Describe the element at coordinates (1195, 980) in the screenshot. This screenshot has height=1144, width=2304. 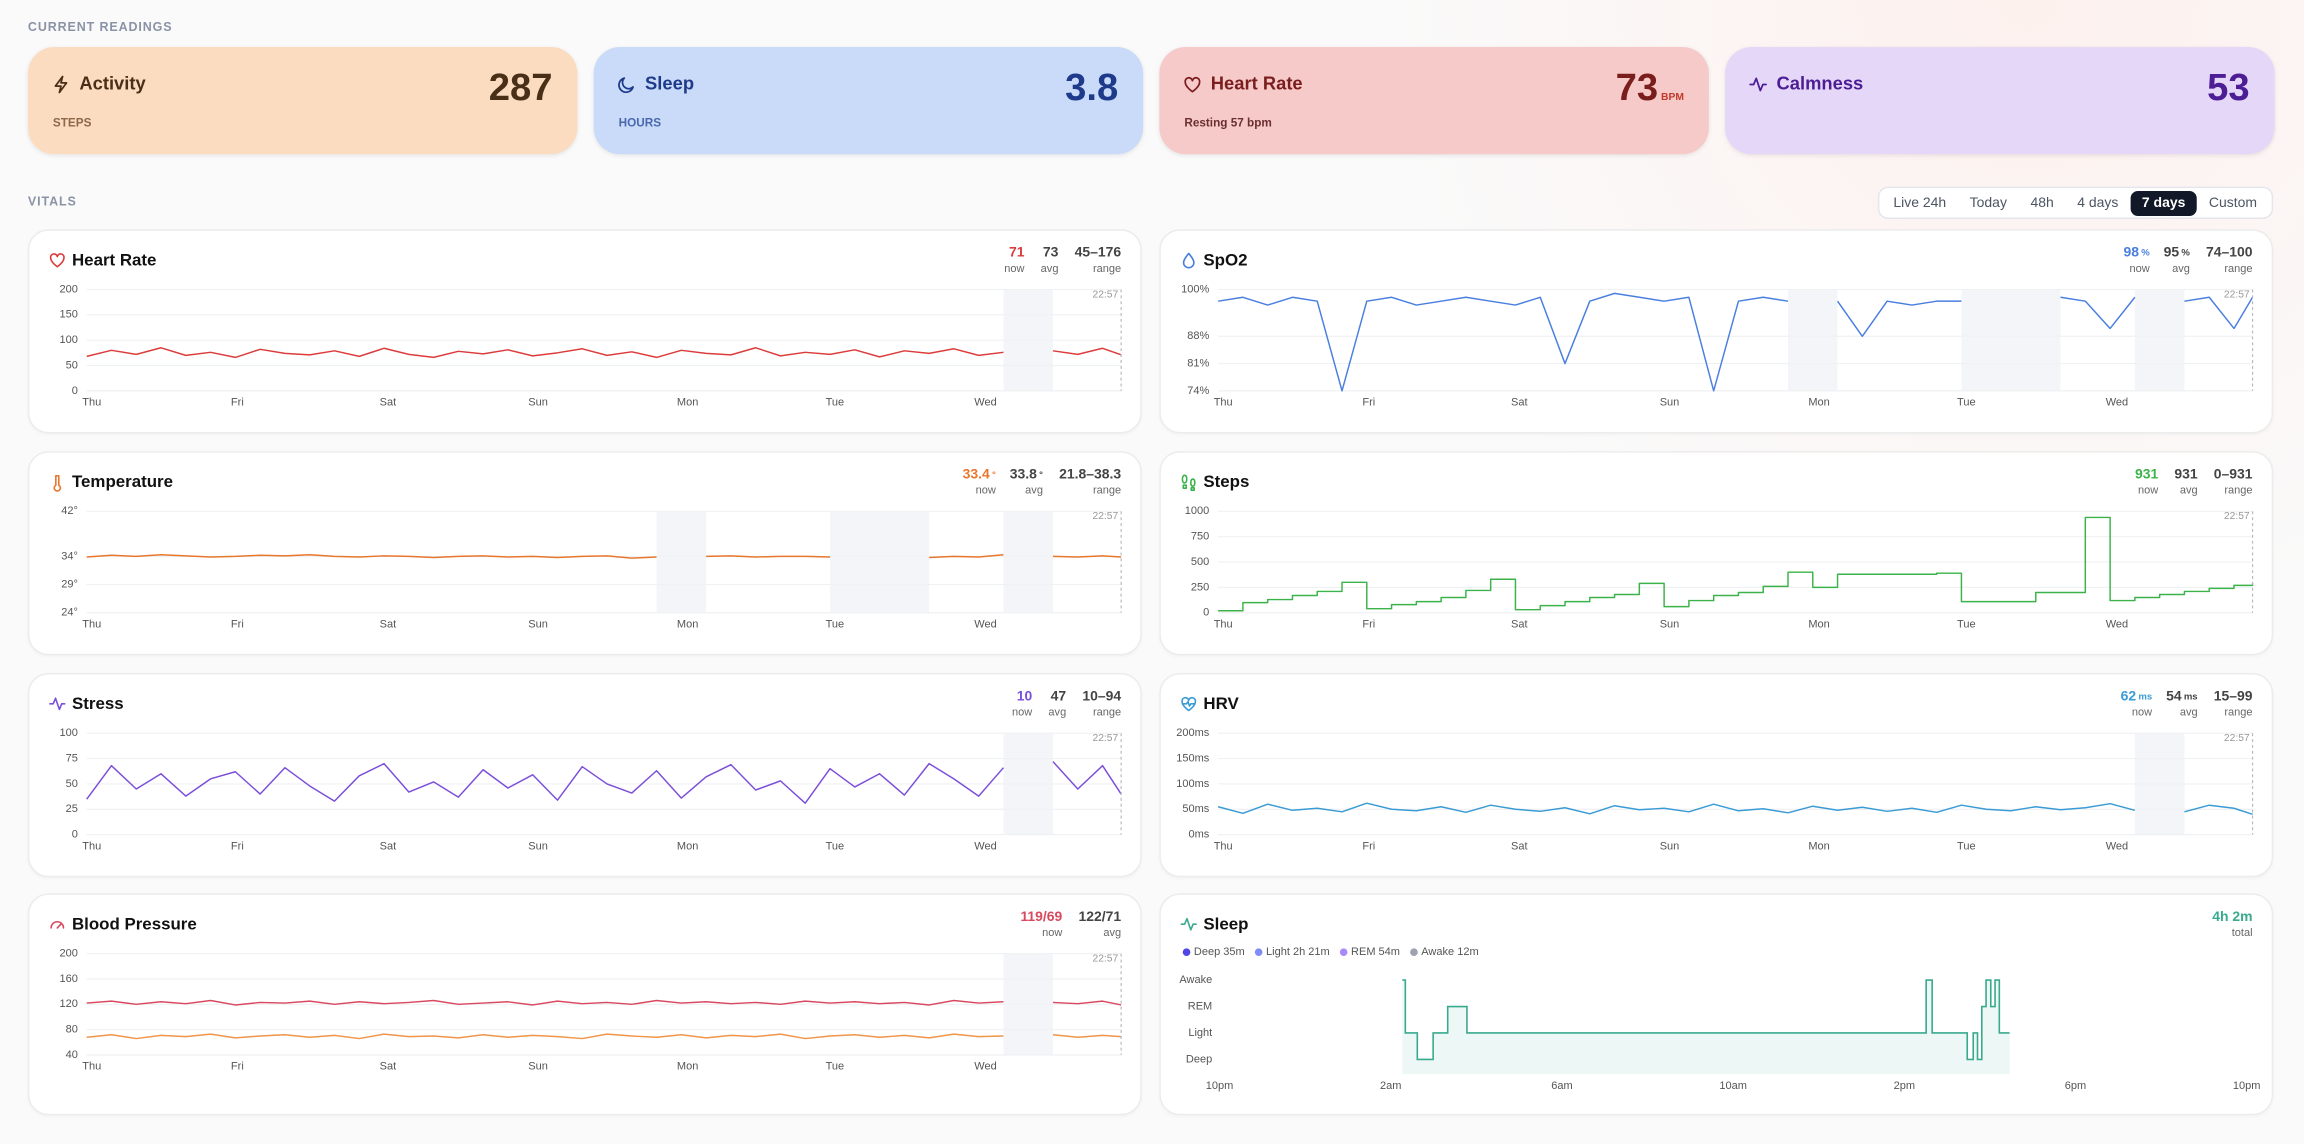
I see `y-tick-label: Awake` at that location.